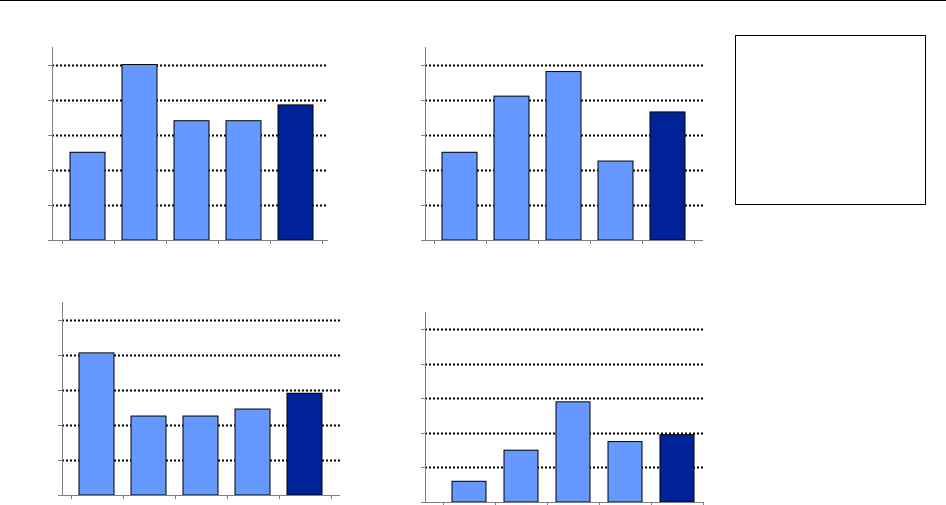  I want to click on bar-chart-top-right, so click(562, 145).